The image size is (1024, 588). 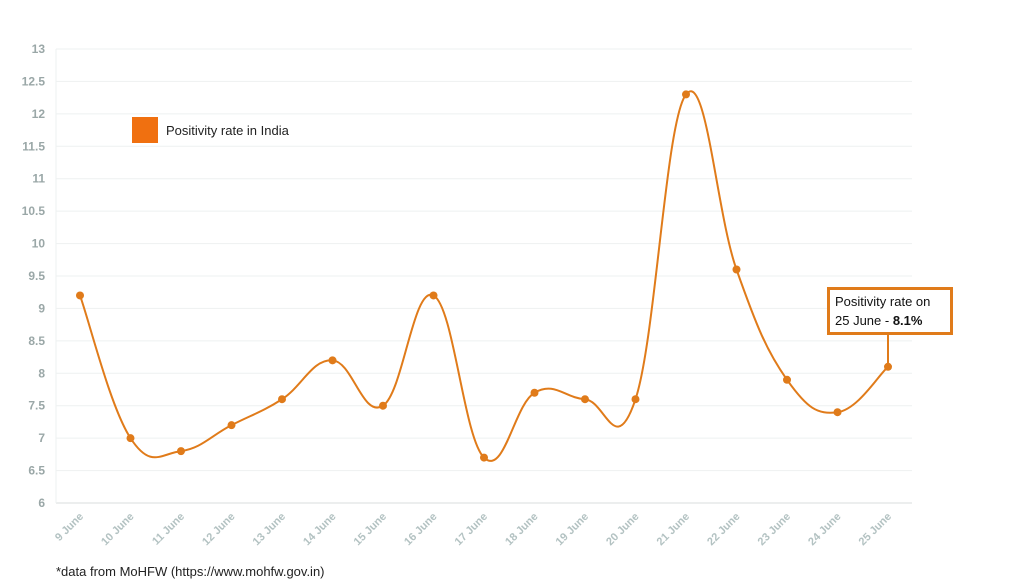 I want to click on y-tick-label: 13, so click(x=39, y=49).